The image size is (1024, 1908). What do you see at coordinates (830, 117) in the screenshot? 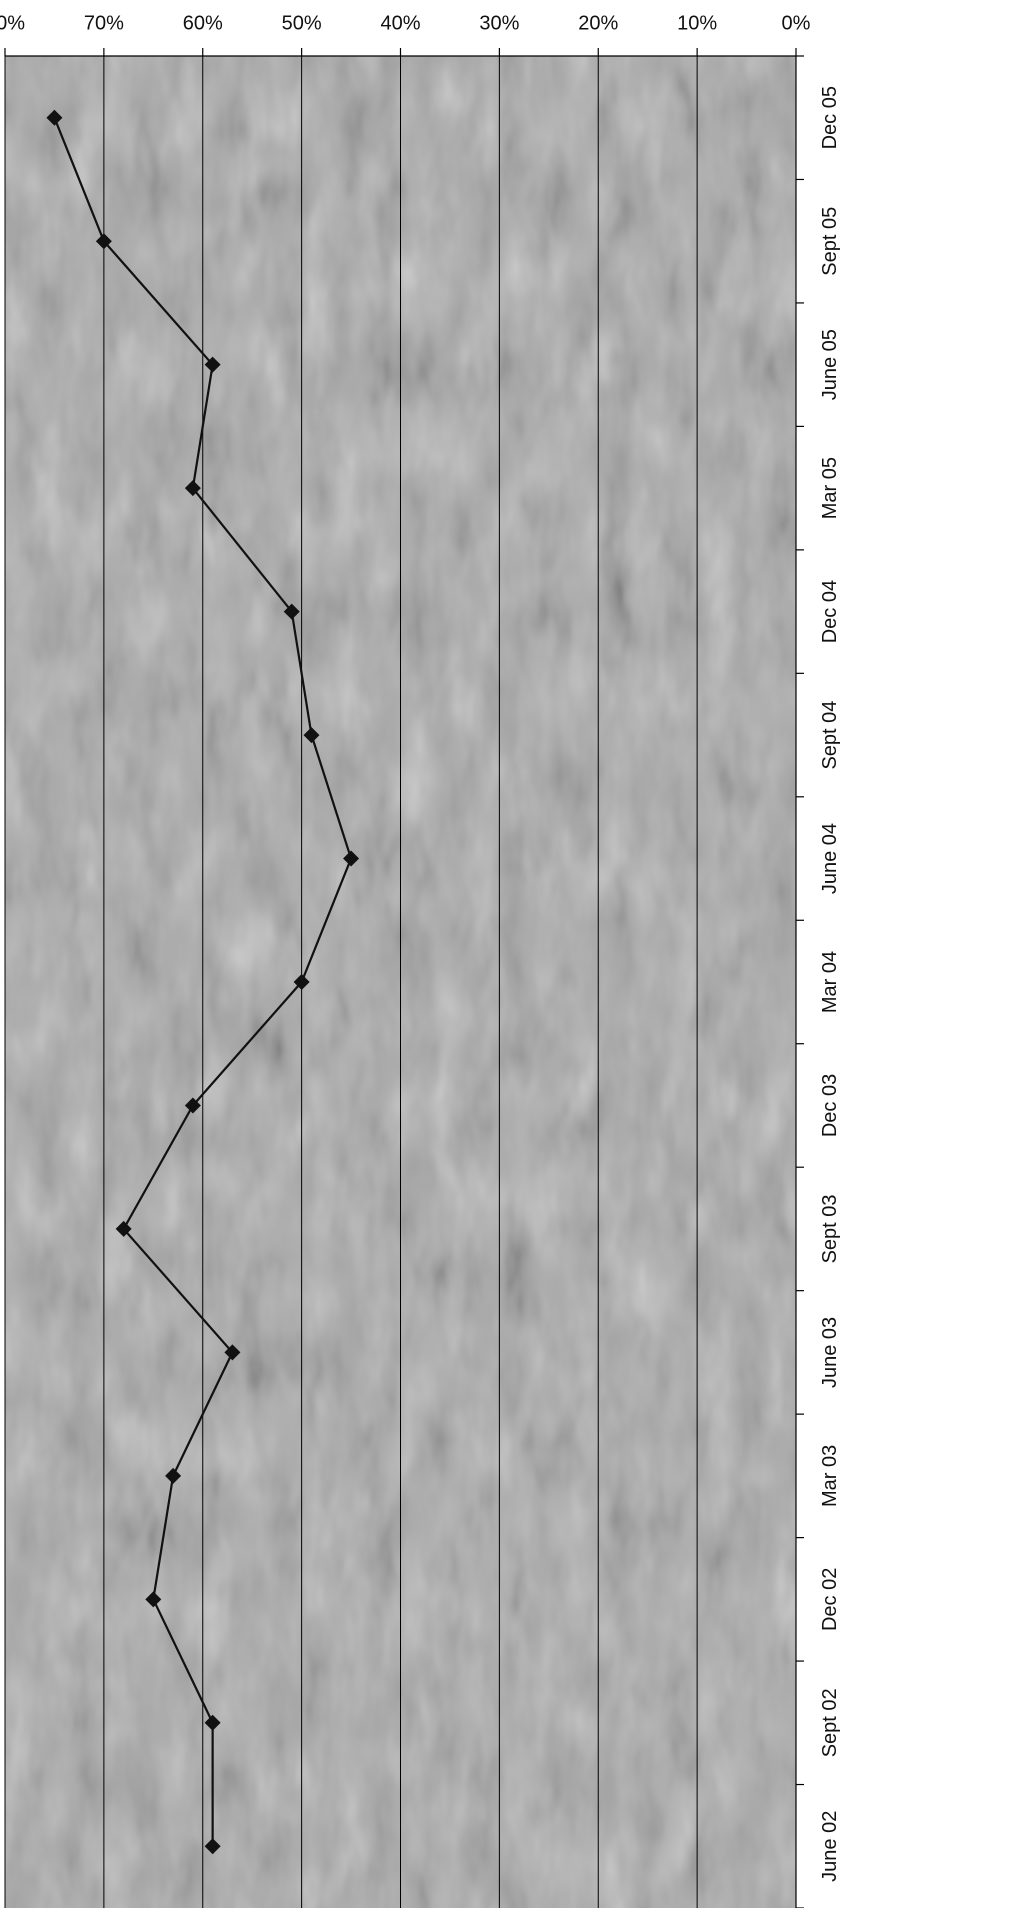
I see `x-tick-label: Dec 05` at bounding box center [830, 117].